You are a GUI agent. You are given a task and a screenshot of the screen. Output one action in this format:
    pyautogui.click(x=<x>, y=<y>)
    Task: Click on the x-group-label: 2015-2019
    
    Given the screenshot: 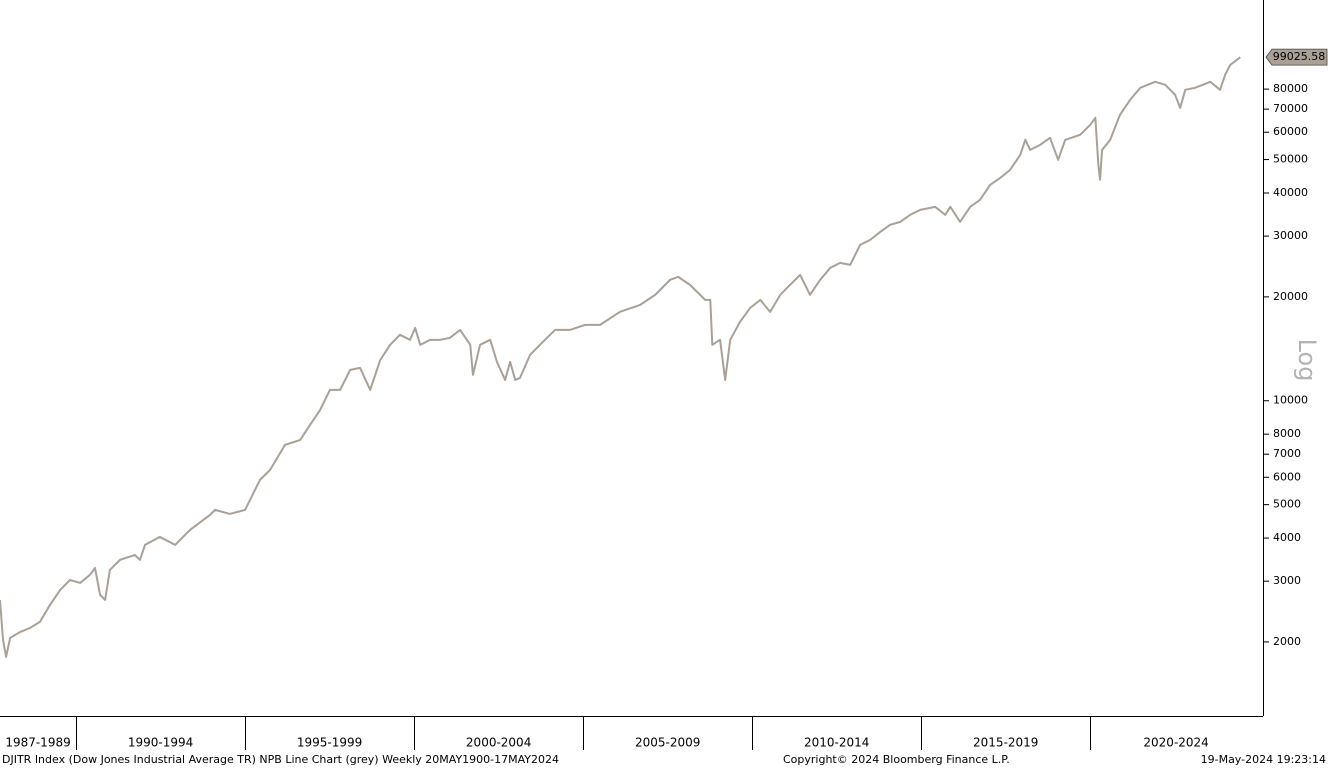 What is the action you would take?
    pyautogui.click(x=1005, y=743)
    